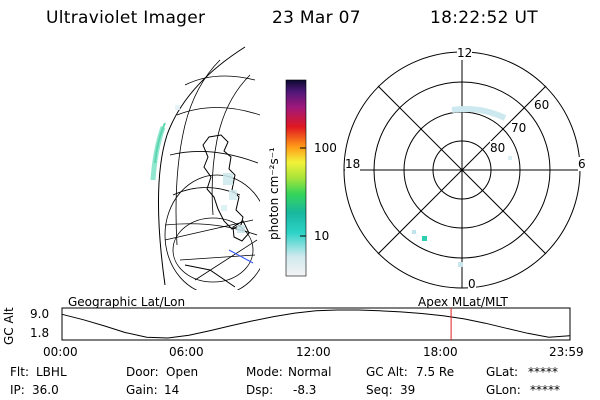 The height and width of the screenshot is (400, 600). I want to click on lat-label-80: 80, so click(498, 148).